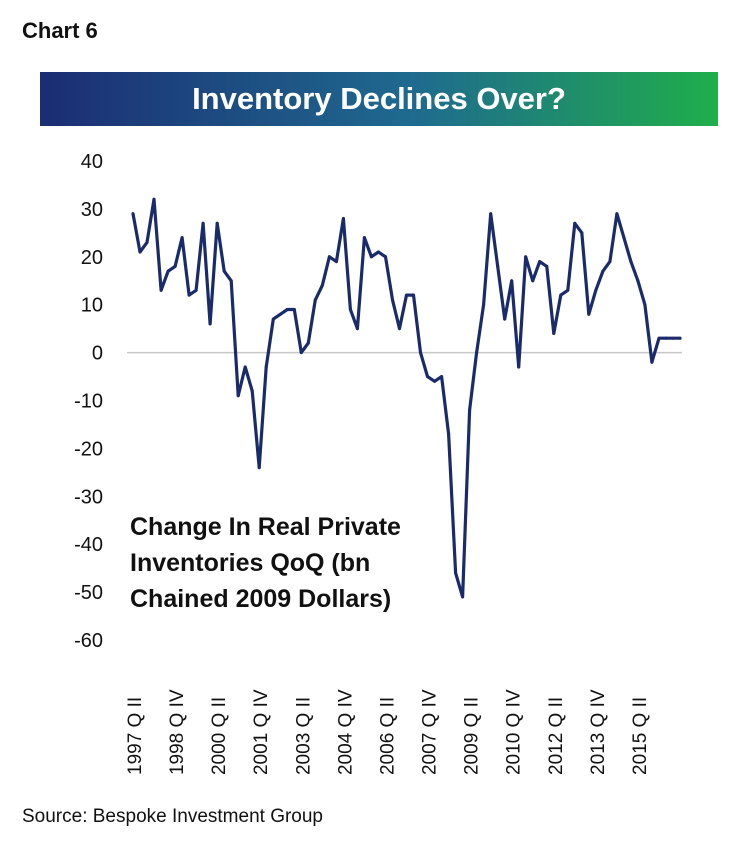  Describe the element at coordinates (265, 527) in the screenshot. I see `annotation-line: Change In Real Private` at that location.